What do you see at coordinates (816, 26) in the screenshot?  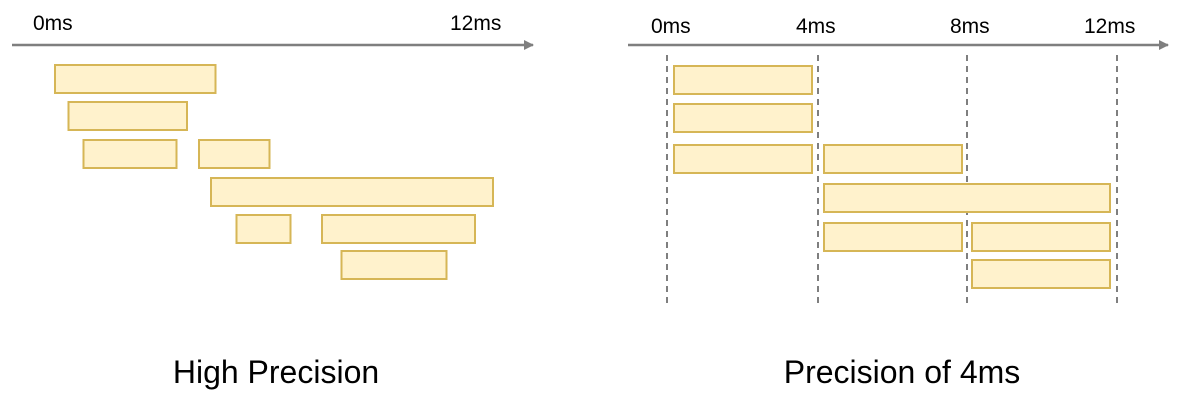 I see `axis-label-4ms: 4ms` at bounding box center [816, 26].